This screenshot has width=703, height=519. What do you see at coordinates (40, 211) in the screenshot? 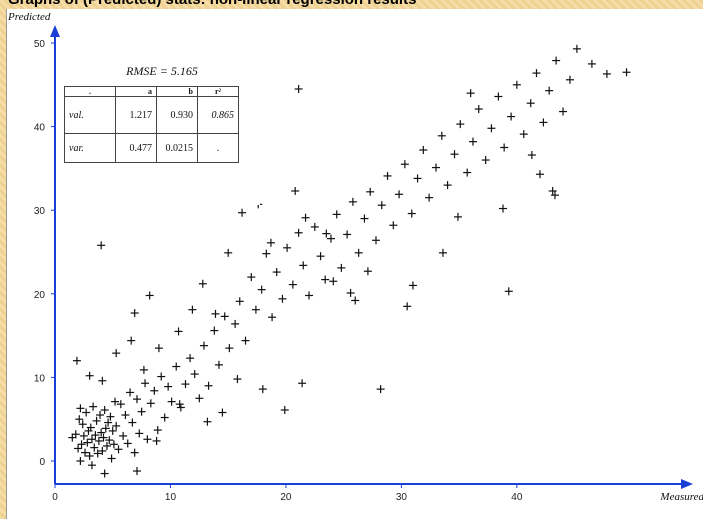
I see `y-tick-label: 30` at bounding box center [40, 211].